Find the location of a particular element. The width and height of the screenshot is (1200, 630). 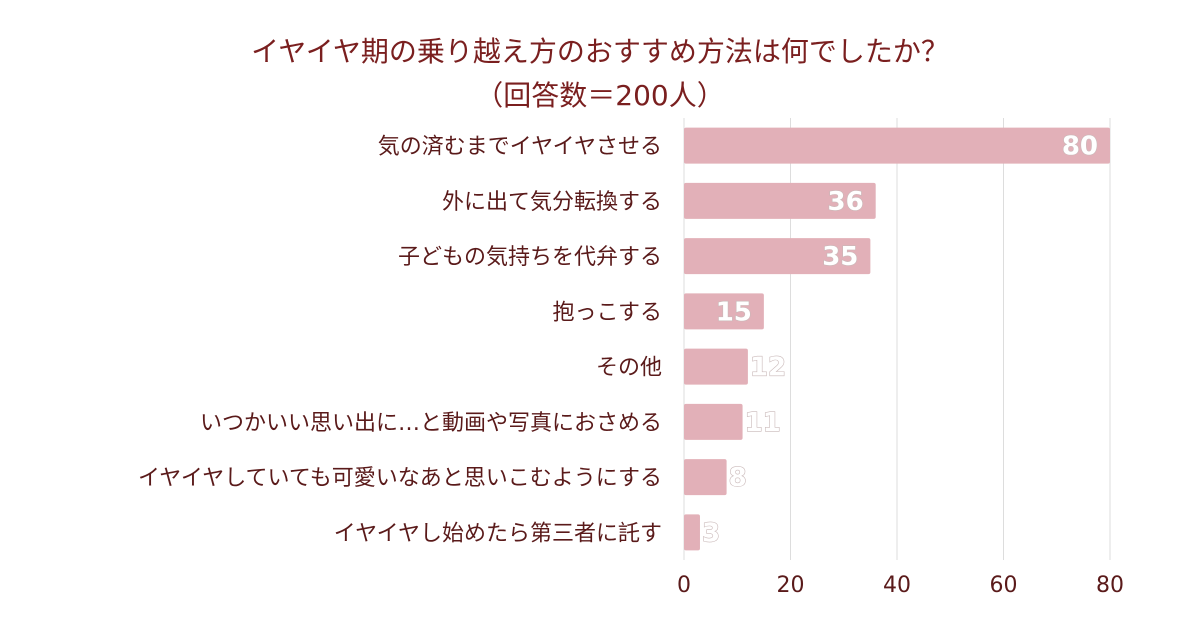

x-tick-label: 80 is located at coordinates (1110, 585).